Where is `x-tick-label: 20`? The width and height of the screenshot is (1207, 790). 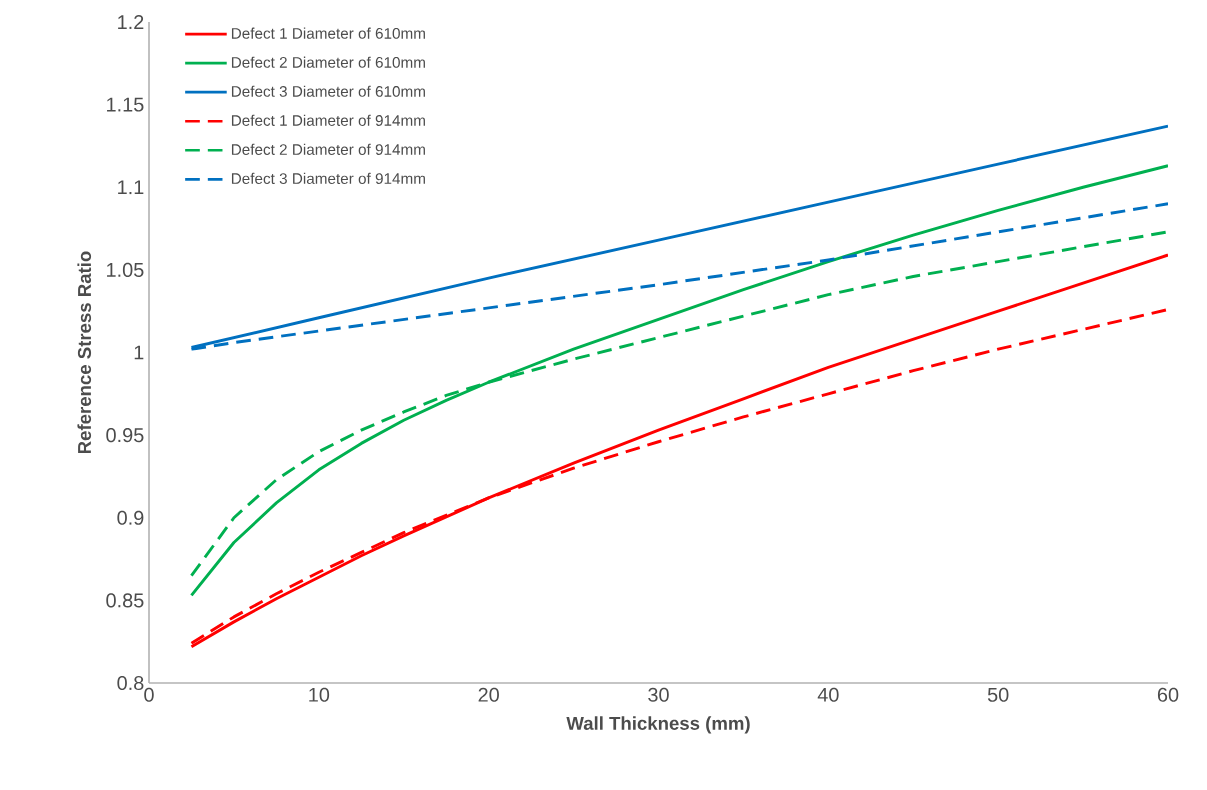
x-tick-label: 20 is located at coordinates (488, 694).